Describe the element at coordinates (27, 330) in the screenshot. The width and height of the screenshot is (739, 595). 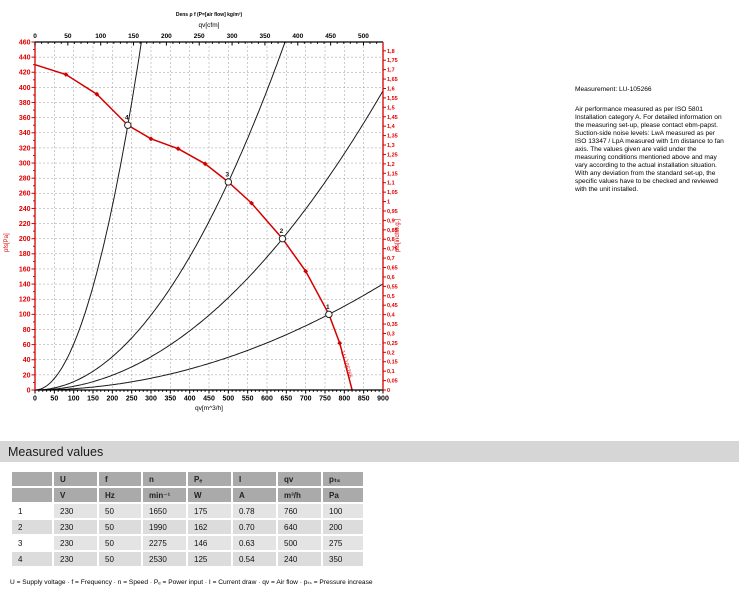
I see `svg-text: 80` at that location.